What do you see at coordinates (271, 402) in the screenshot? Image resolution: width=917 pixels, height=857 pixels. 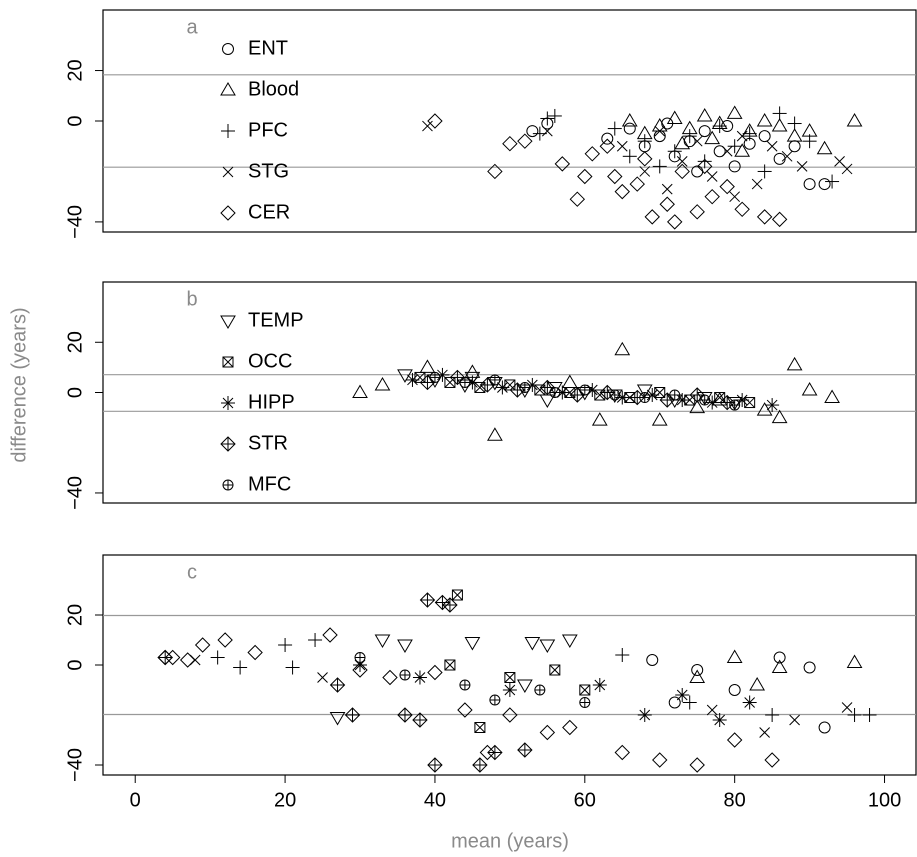 I see `legend-label: HIPP` at bounding box center [271, 402].